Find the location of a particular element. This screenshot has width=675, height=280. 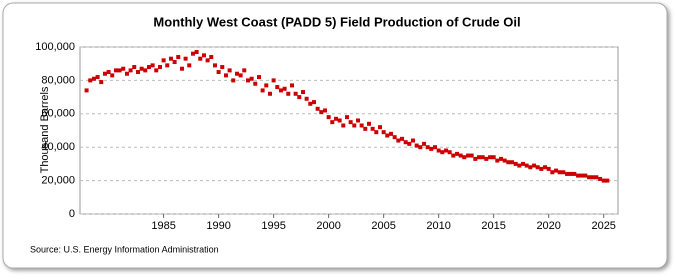

x-tick-label: 1985 is located at coordinates (163, 226).